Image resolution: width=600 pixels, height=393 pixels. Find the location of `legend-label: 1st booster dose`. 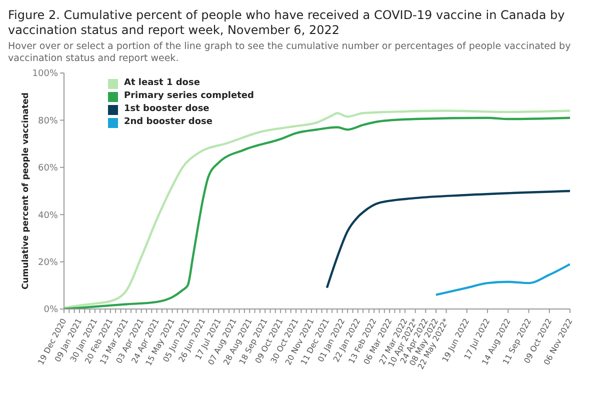

legend-label: 1st booster dose is located at coordinates (167, 109).